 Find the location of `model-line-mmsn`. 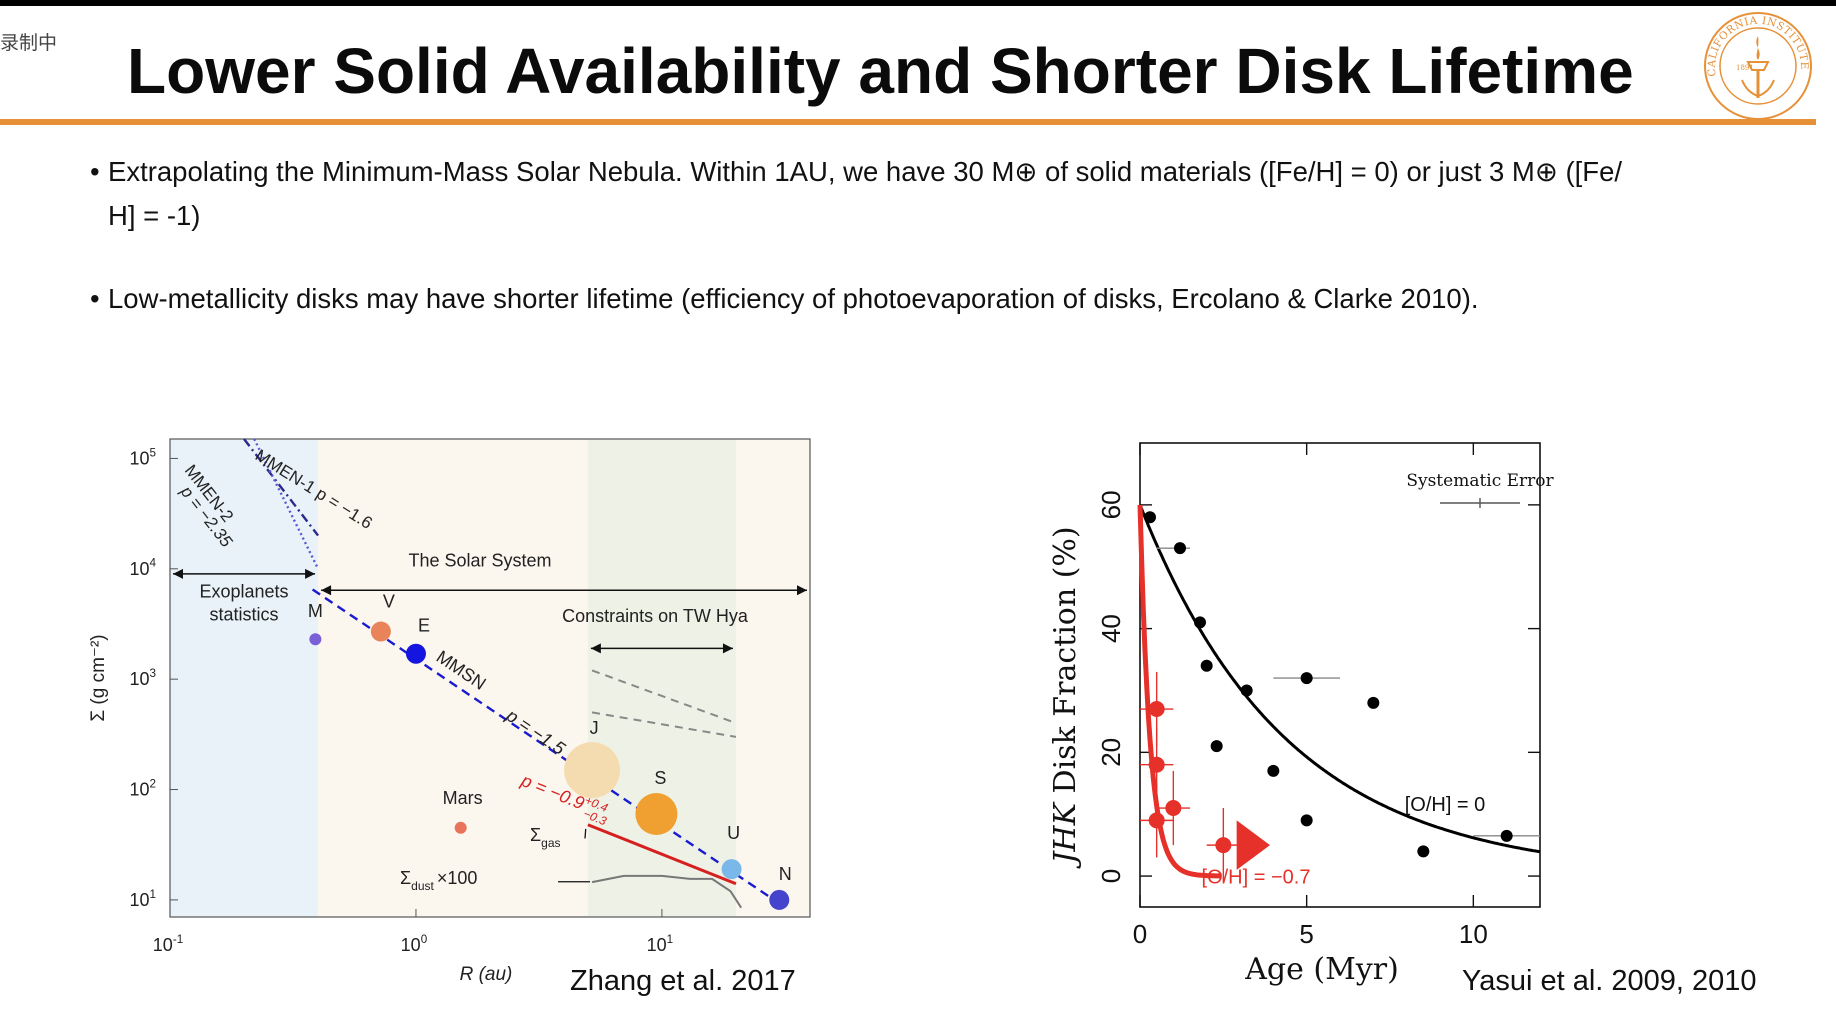

model-line-mmsn is located at coordinates (545, 746).